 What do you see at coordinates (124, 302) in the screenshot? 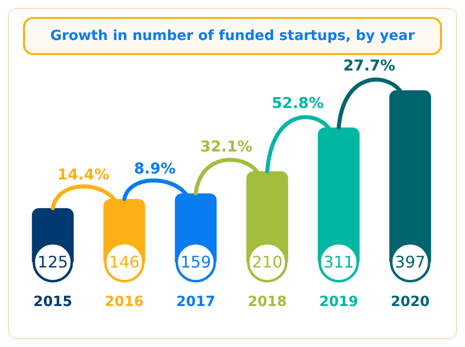
I see `x-tick-label: 2016` at bounding box center [124, 302].